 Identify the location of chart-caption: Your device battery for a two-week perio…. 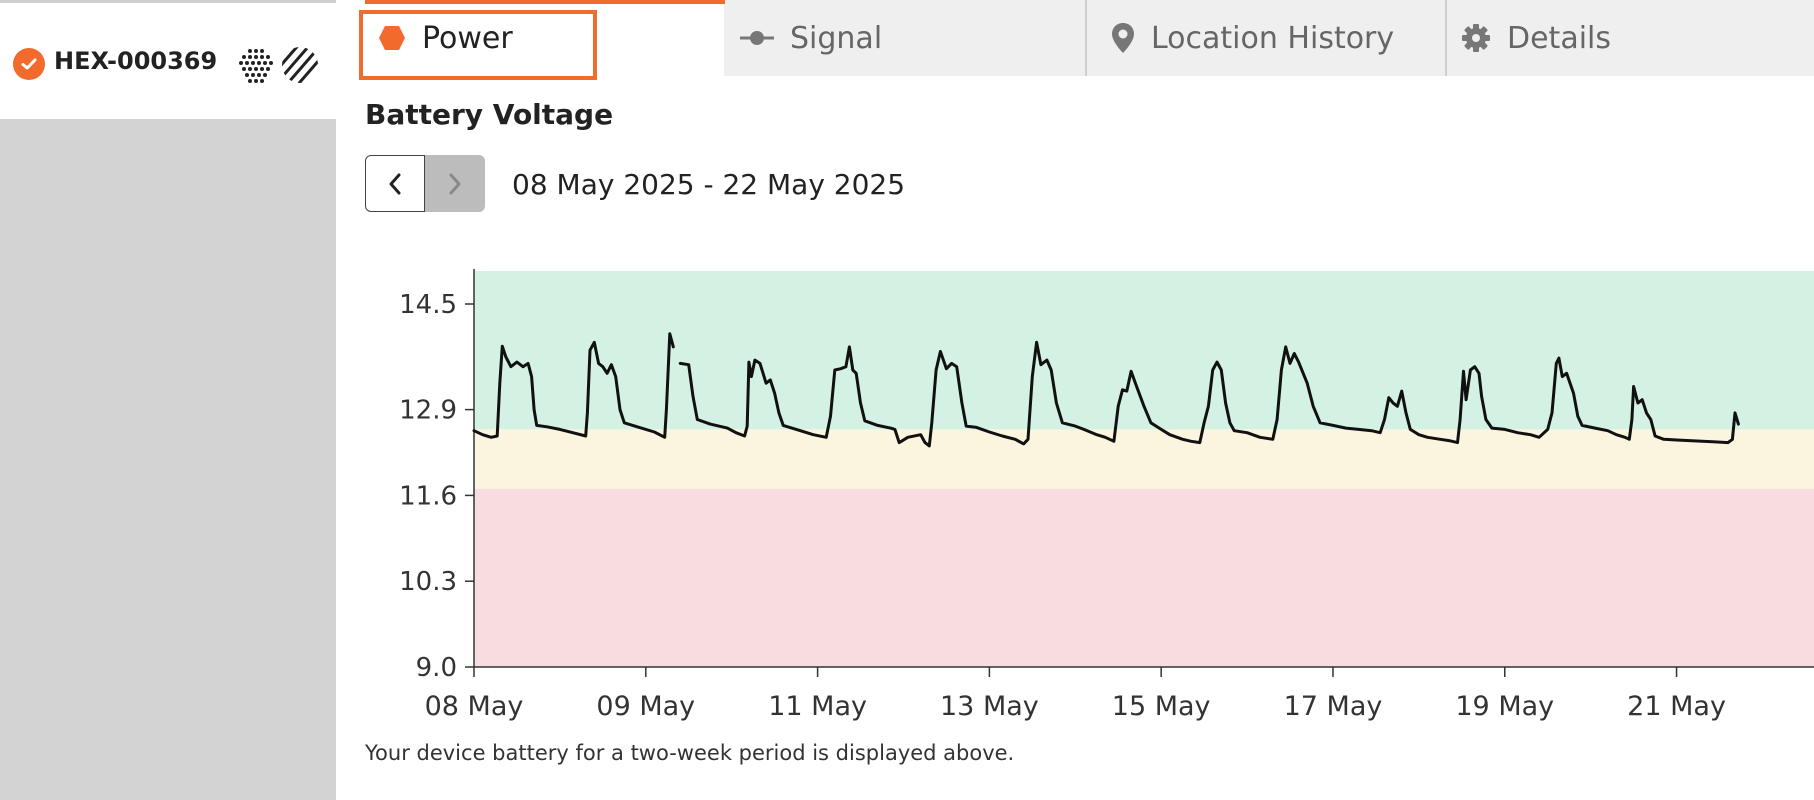
(690, 753).